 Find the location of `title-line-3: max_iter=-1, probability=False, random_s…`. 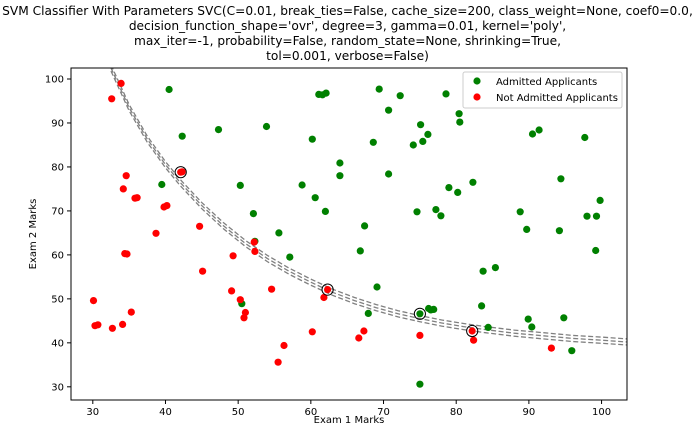

title-line-3: max_iter=-1, probability=False, random_s… is located at coordinates (347, 41).